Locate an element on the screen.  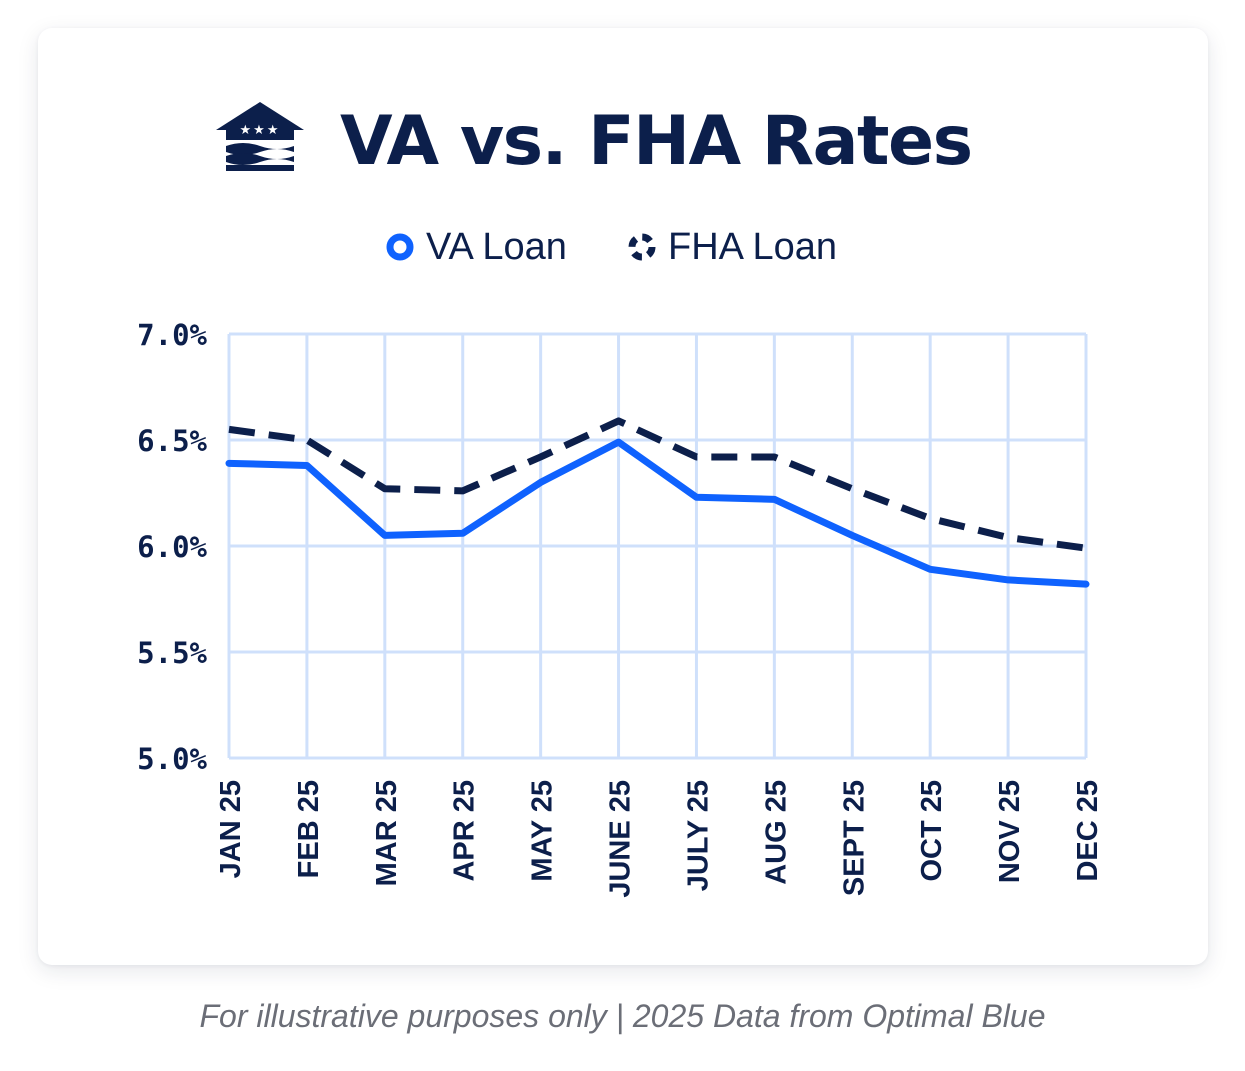
series-line-va is located at coordinates (657, 513).